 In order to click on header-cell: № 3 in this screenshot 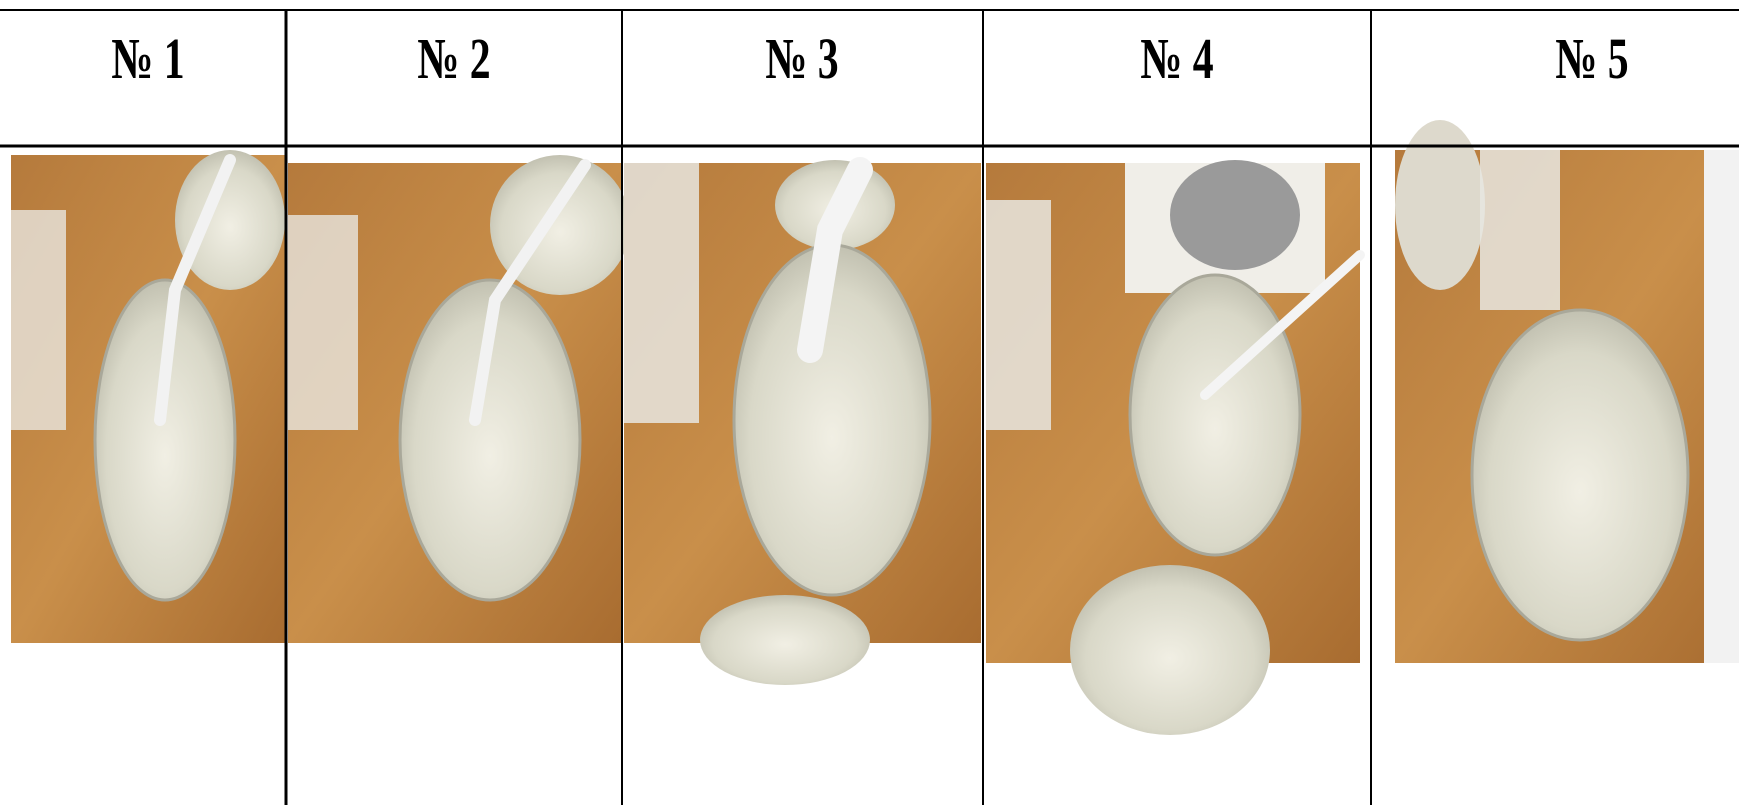, I will do `click(801, 58)`.